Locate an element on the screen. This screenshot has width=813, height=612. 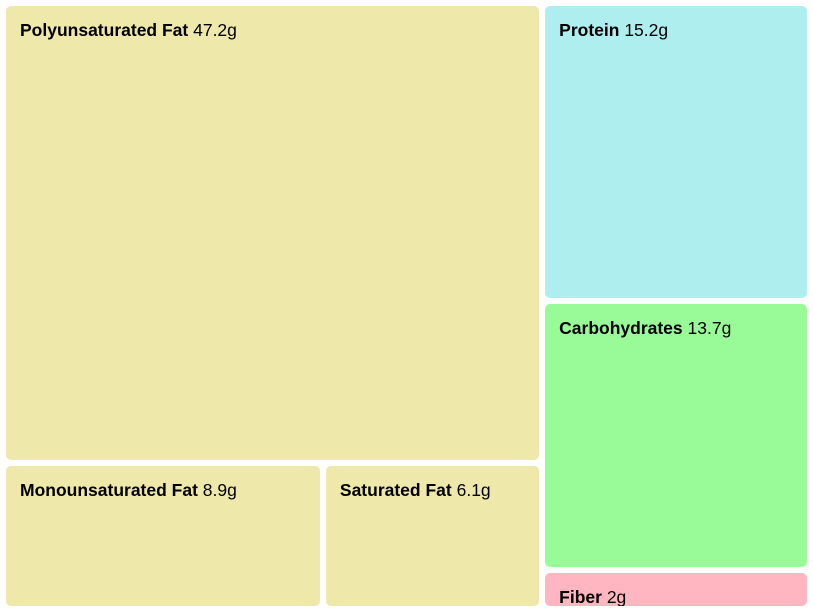
tile-name: Protein is located at coordinates (589, 30).